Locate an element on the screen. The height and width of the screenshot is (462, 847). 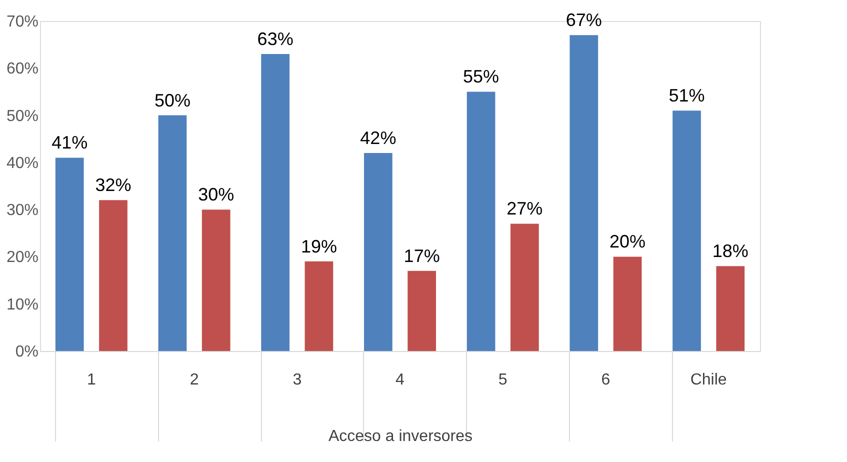
y-tick-label: 50% is located at coordinates (22, 116).